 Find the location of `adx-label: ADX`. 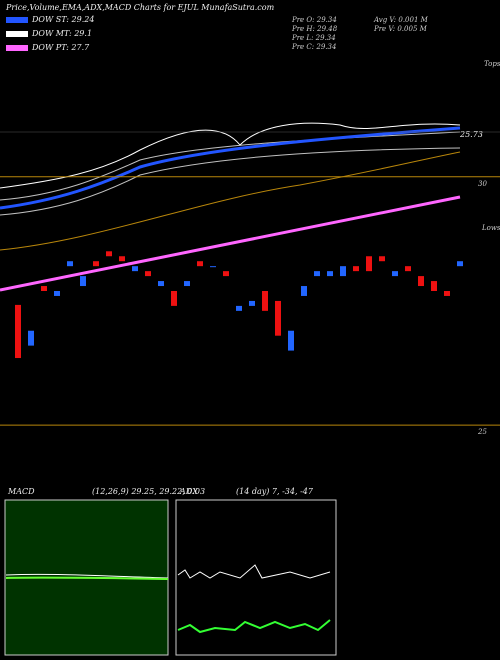

adx-label: ADX is located at coordinates (188, 491).